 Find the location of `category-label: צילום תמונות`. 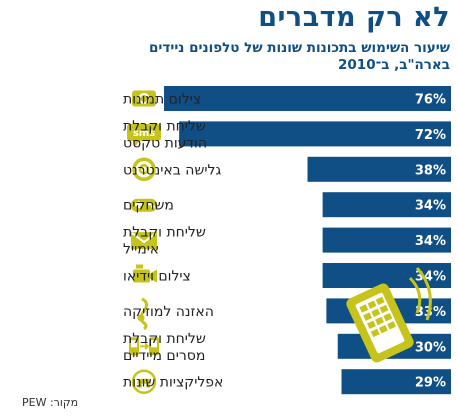

category-label: צילום תמונות is located at coordinates (162, 100).